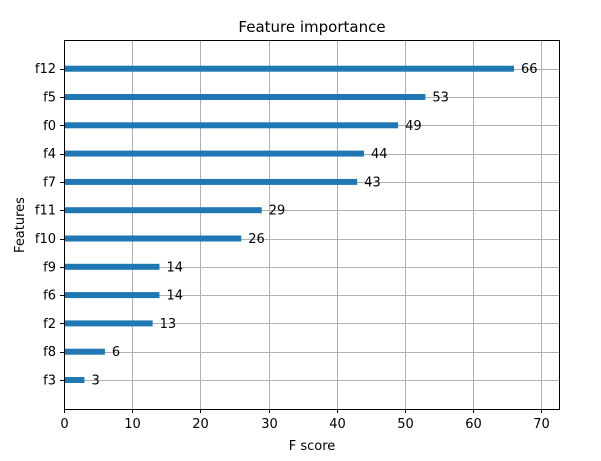 Image resolution: width=601 pixels, height=461 pixels. Describe the element at coordinates (49, 182) in the screenshot. I see `y-tick-label: f7` at that location.